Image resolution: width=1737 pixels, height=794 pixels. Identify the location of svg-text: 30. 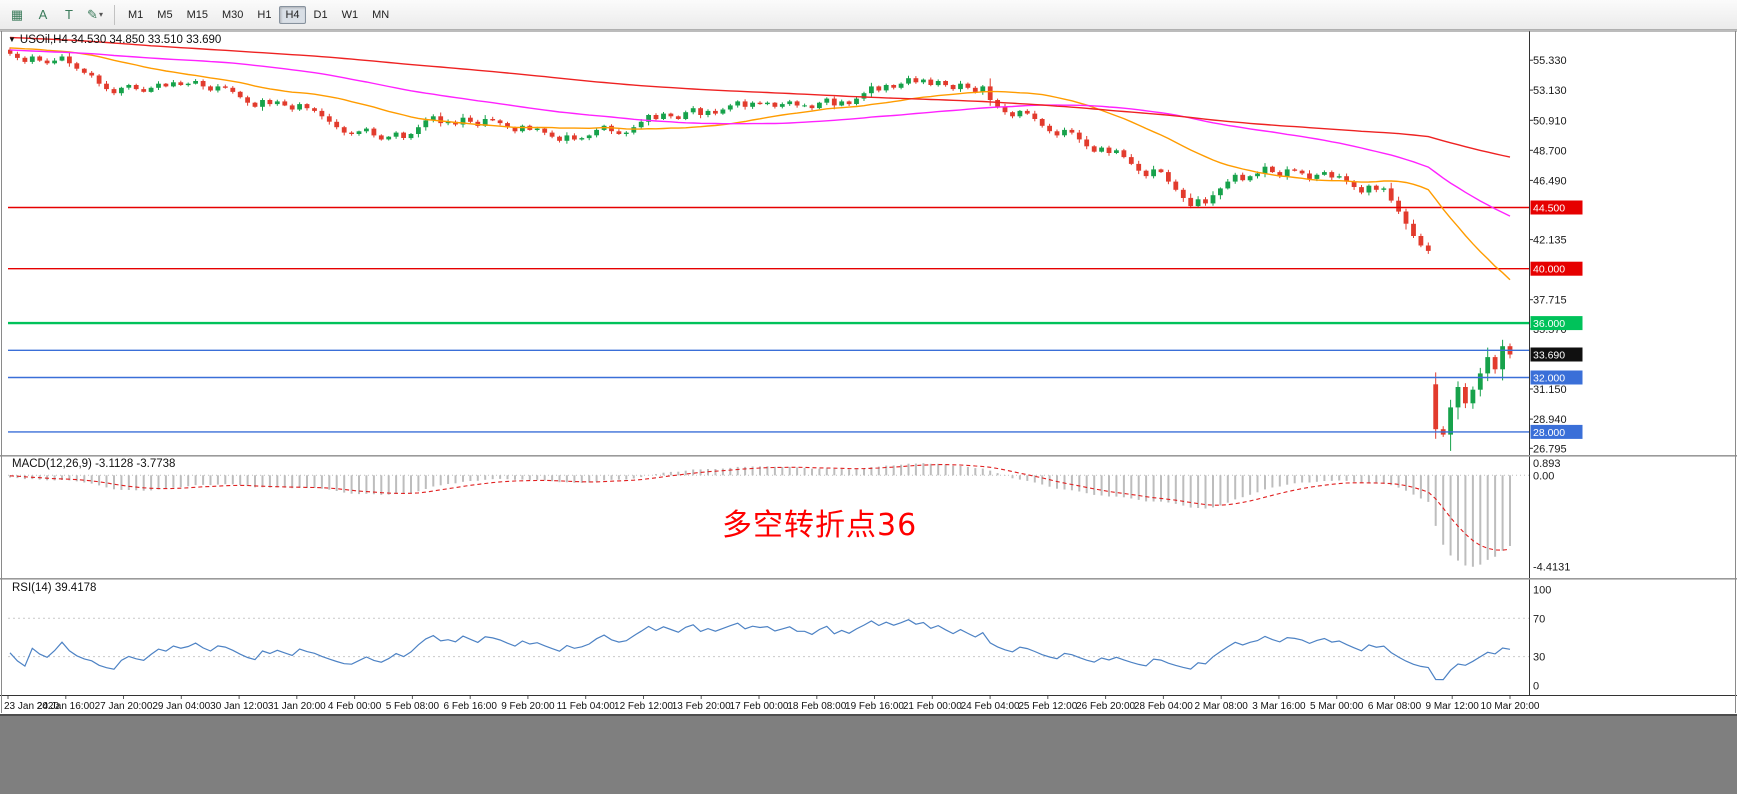
(1539, 658).